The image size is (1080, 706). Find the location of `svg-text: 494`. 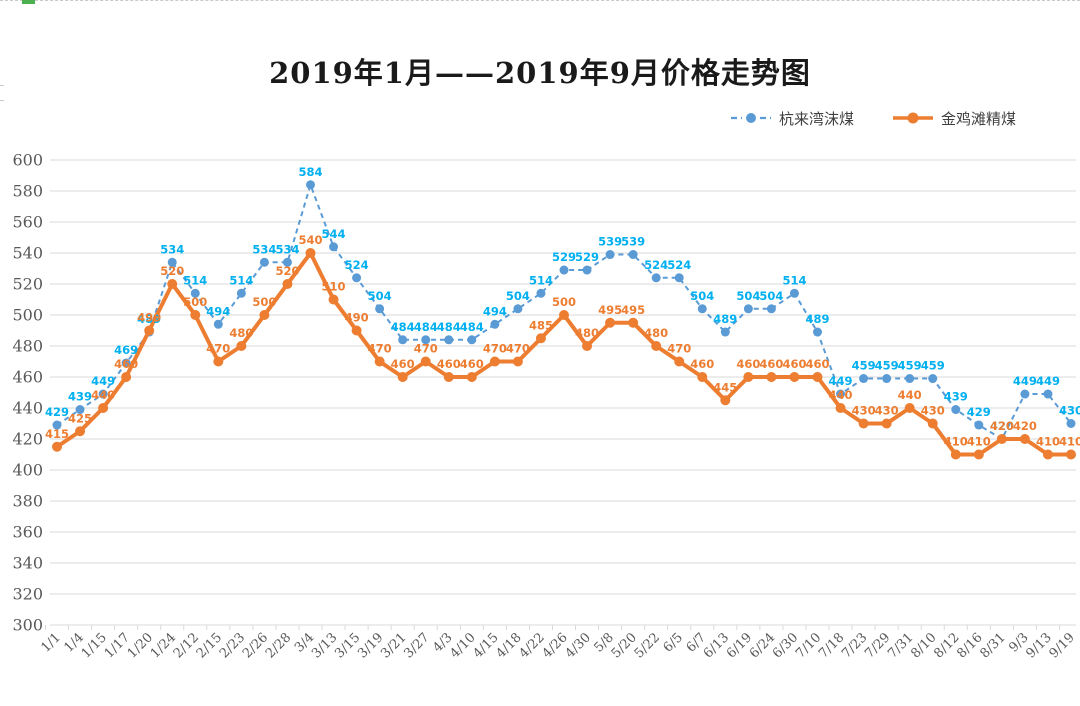

svg-text: 494 is located at coordinates (218, 311).